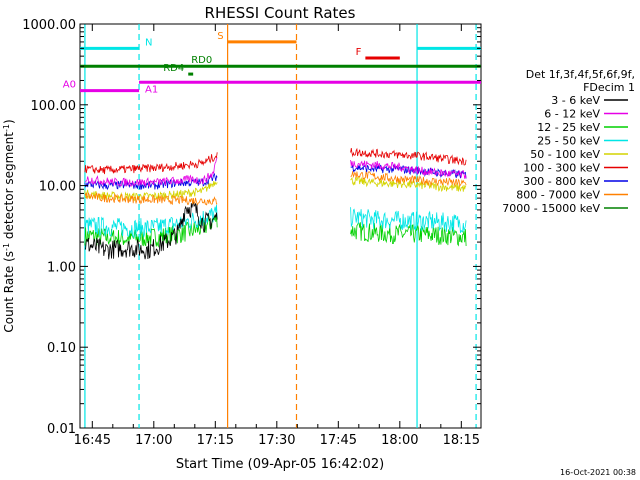 The image size is (640, 480). I want to click on legend-header: Det 1f,3f,4f,5f,6f,9f,, so click(580, 74).